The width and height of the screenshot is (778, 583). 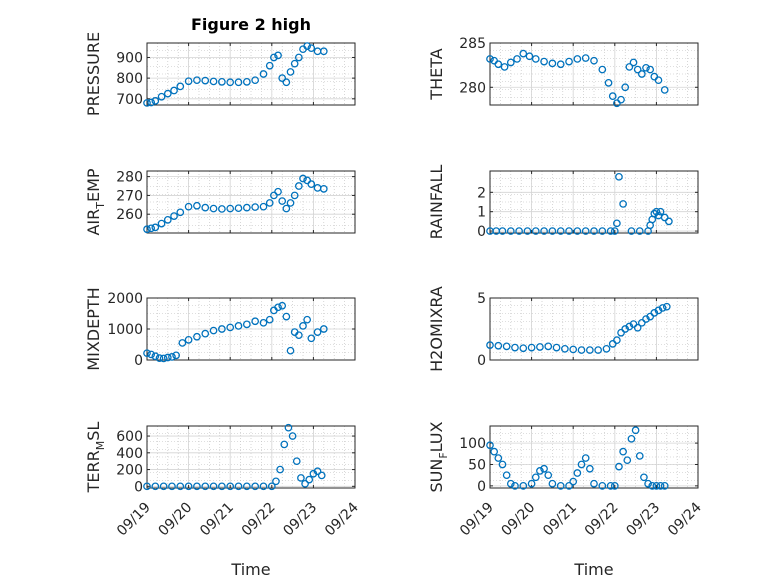 What do you see at coordinates (235, 332) in the screenshot?
I see `series-mixdepth` at bounding box center [235, 332].